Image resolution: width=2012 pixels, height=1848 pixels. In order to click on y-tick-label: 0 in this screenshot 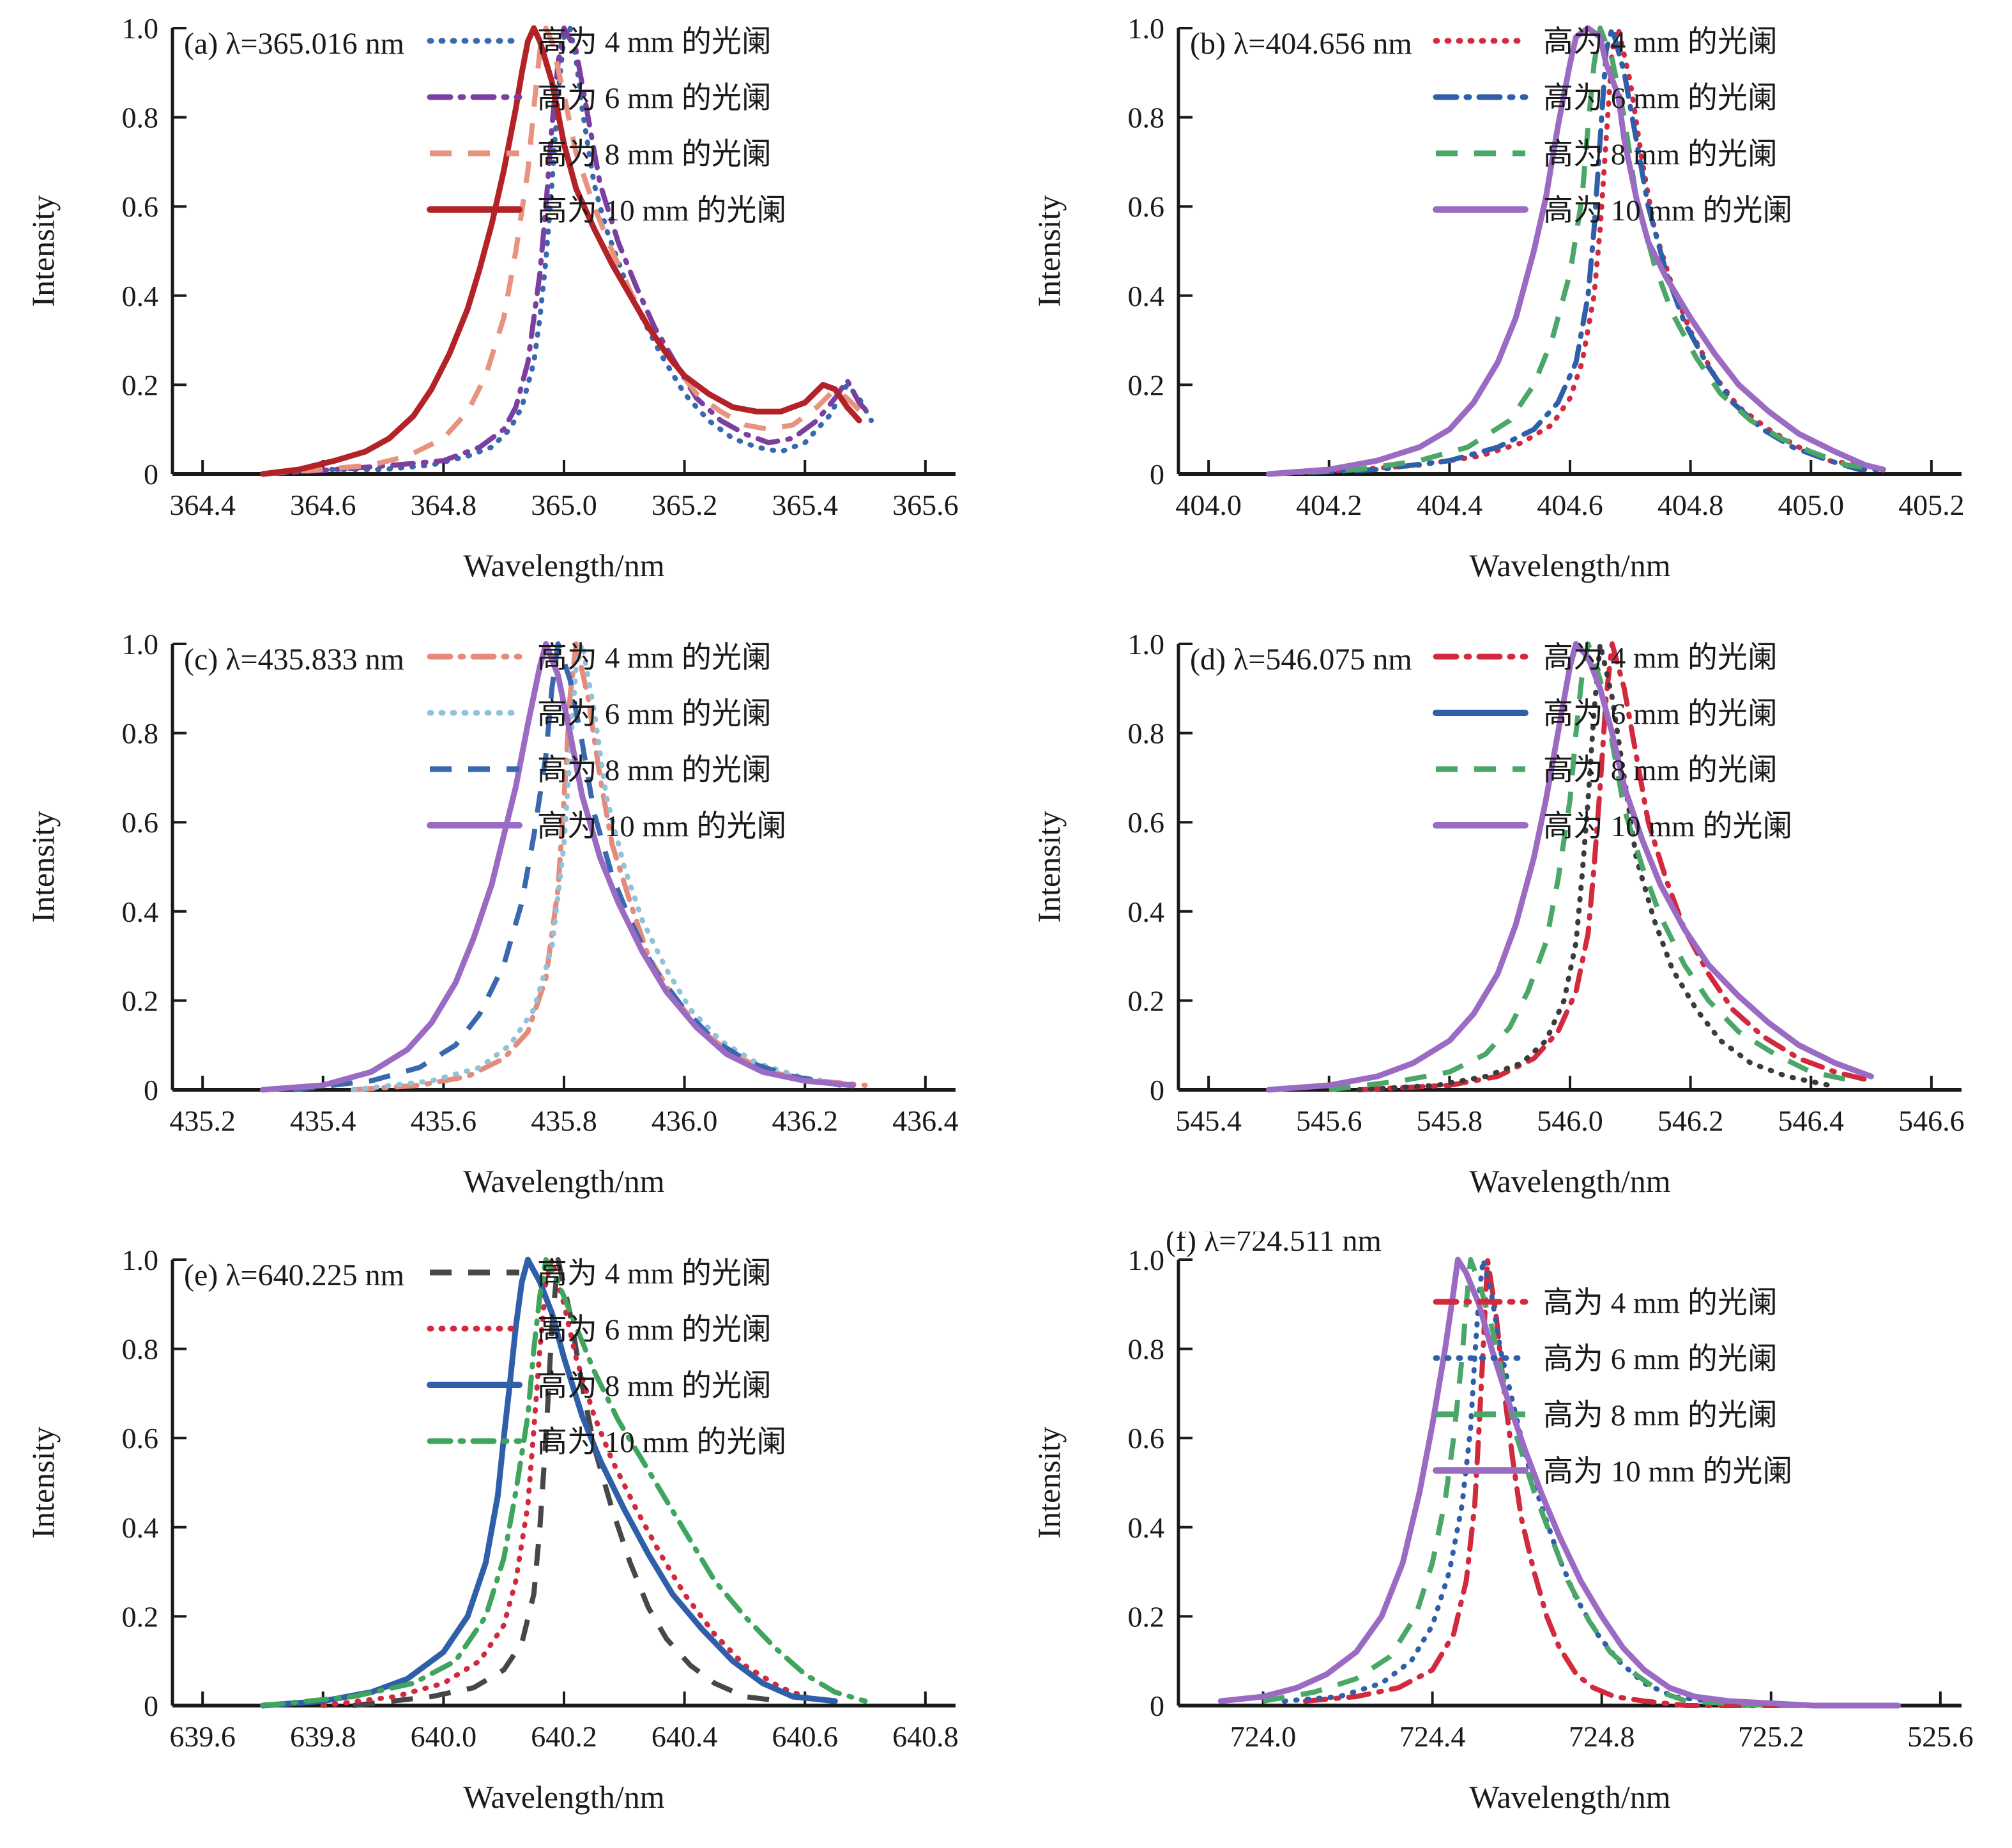, I will do `click(1157, 1706)`.